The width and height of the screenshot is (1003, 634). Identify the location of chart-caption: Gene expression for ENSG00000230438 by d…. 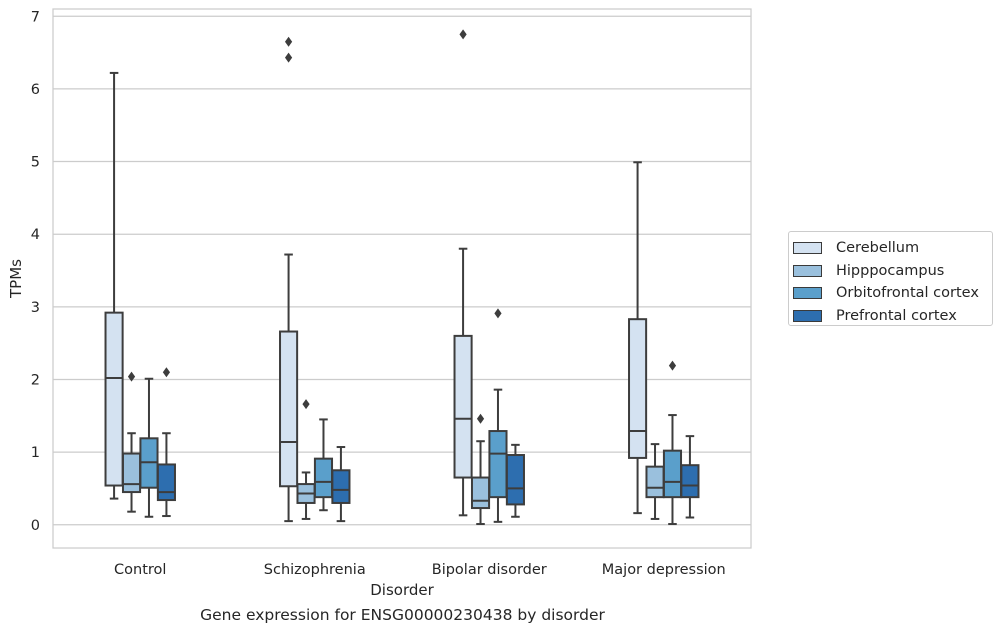
(402, 615).